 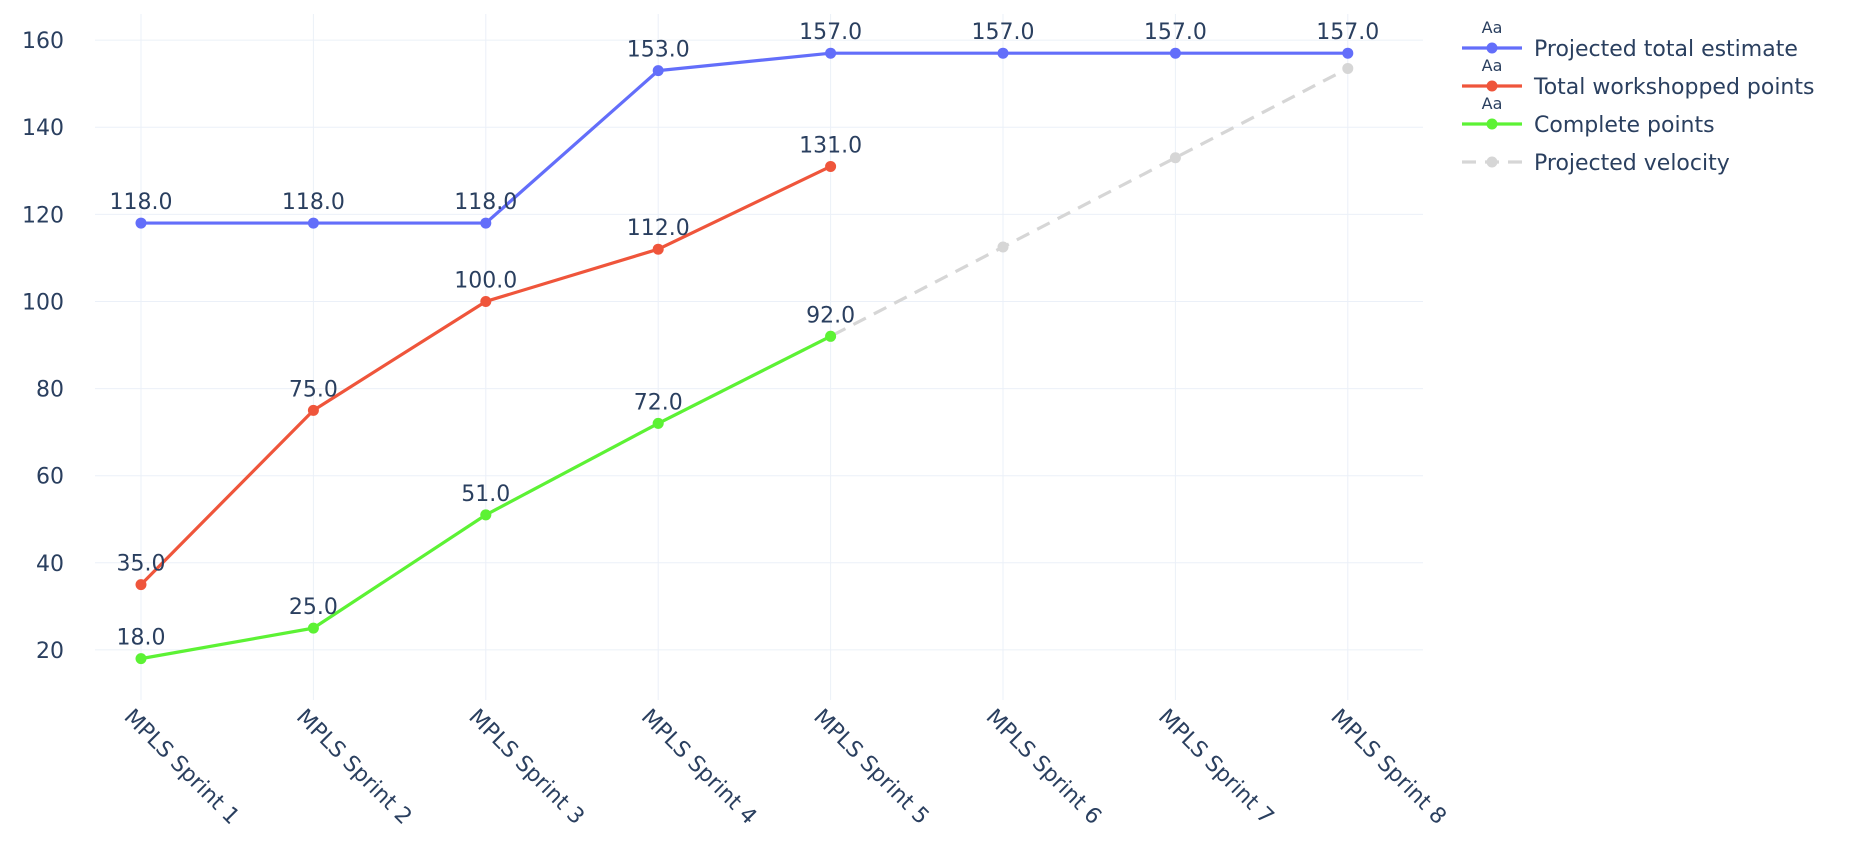 I want to click on series-complete-points, so click(x=486, y=497).